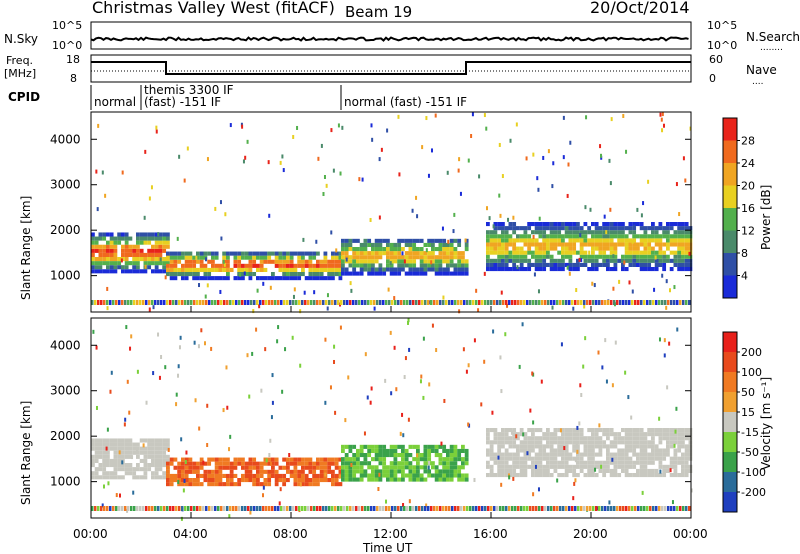  Describe the element at coordinates (65, 276) in the screenshot. I see `y-tick-label: 1000` at that location.